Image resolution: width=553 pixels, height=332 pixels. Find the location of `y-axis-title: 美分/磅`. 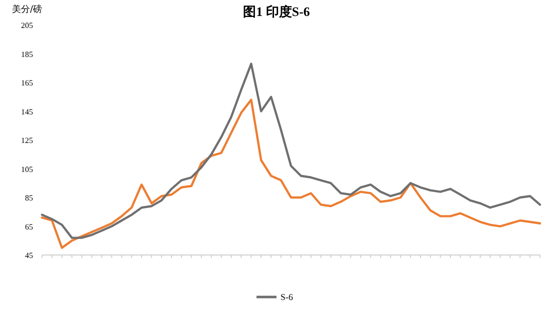

y-axis-title: 美分/磅 is located at coordinates (27, 9).